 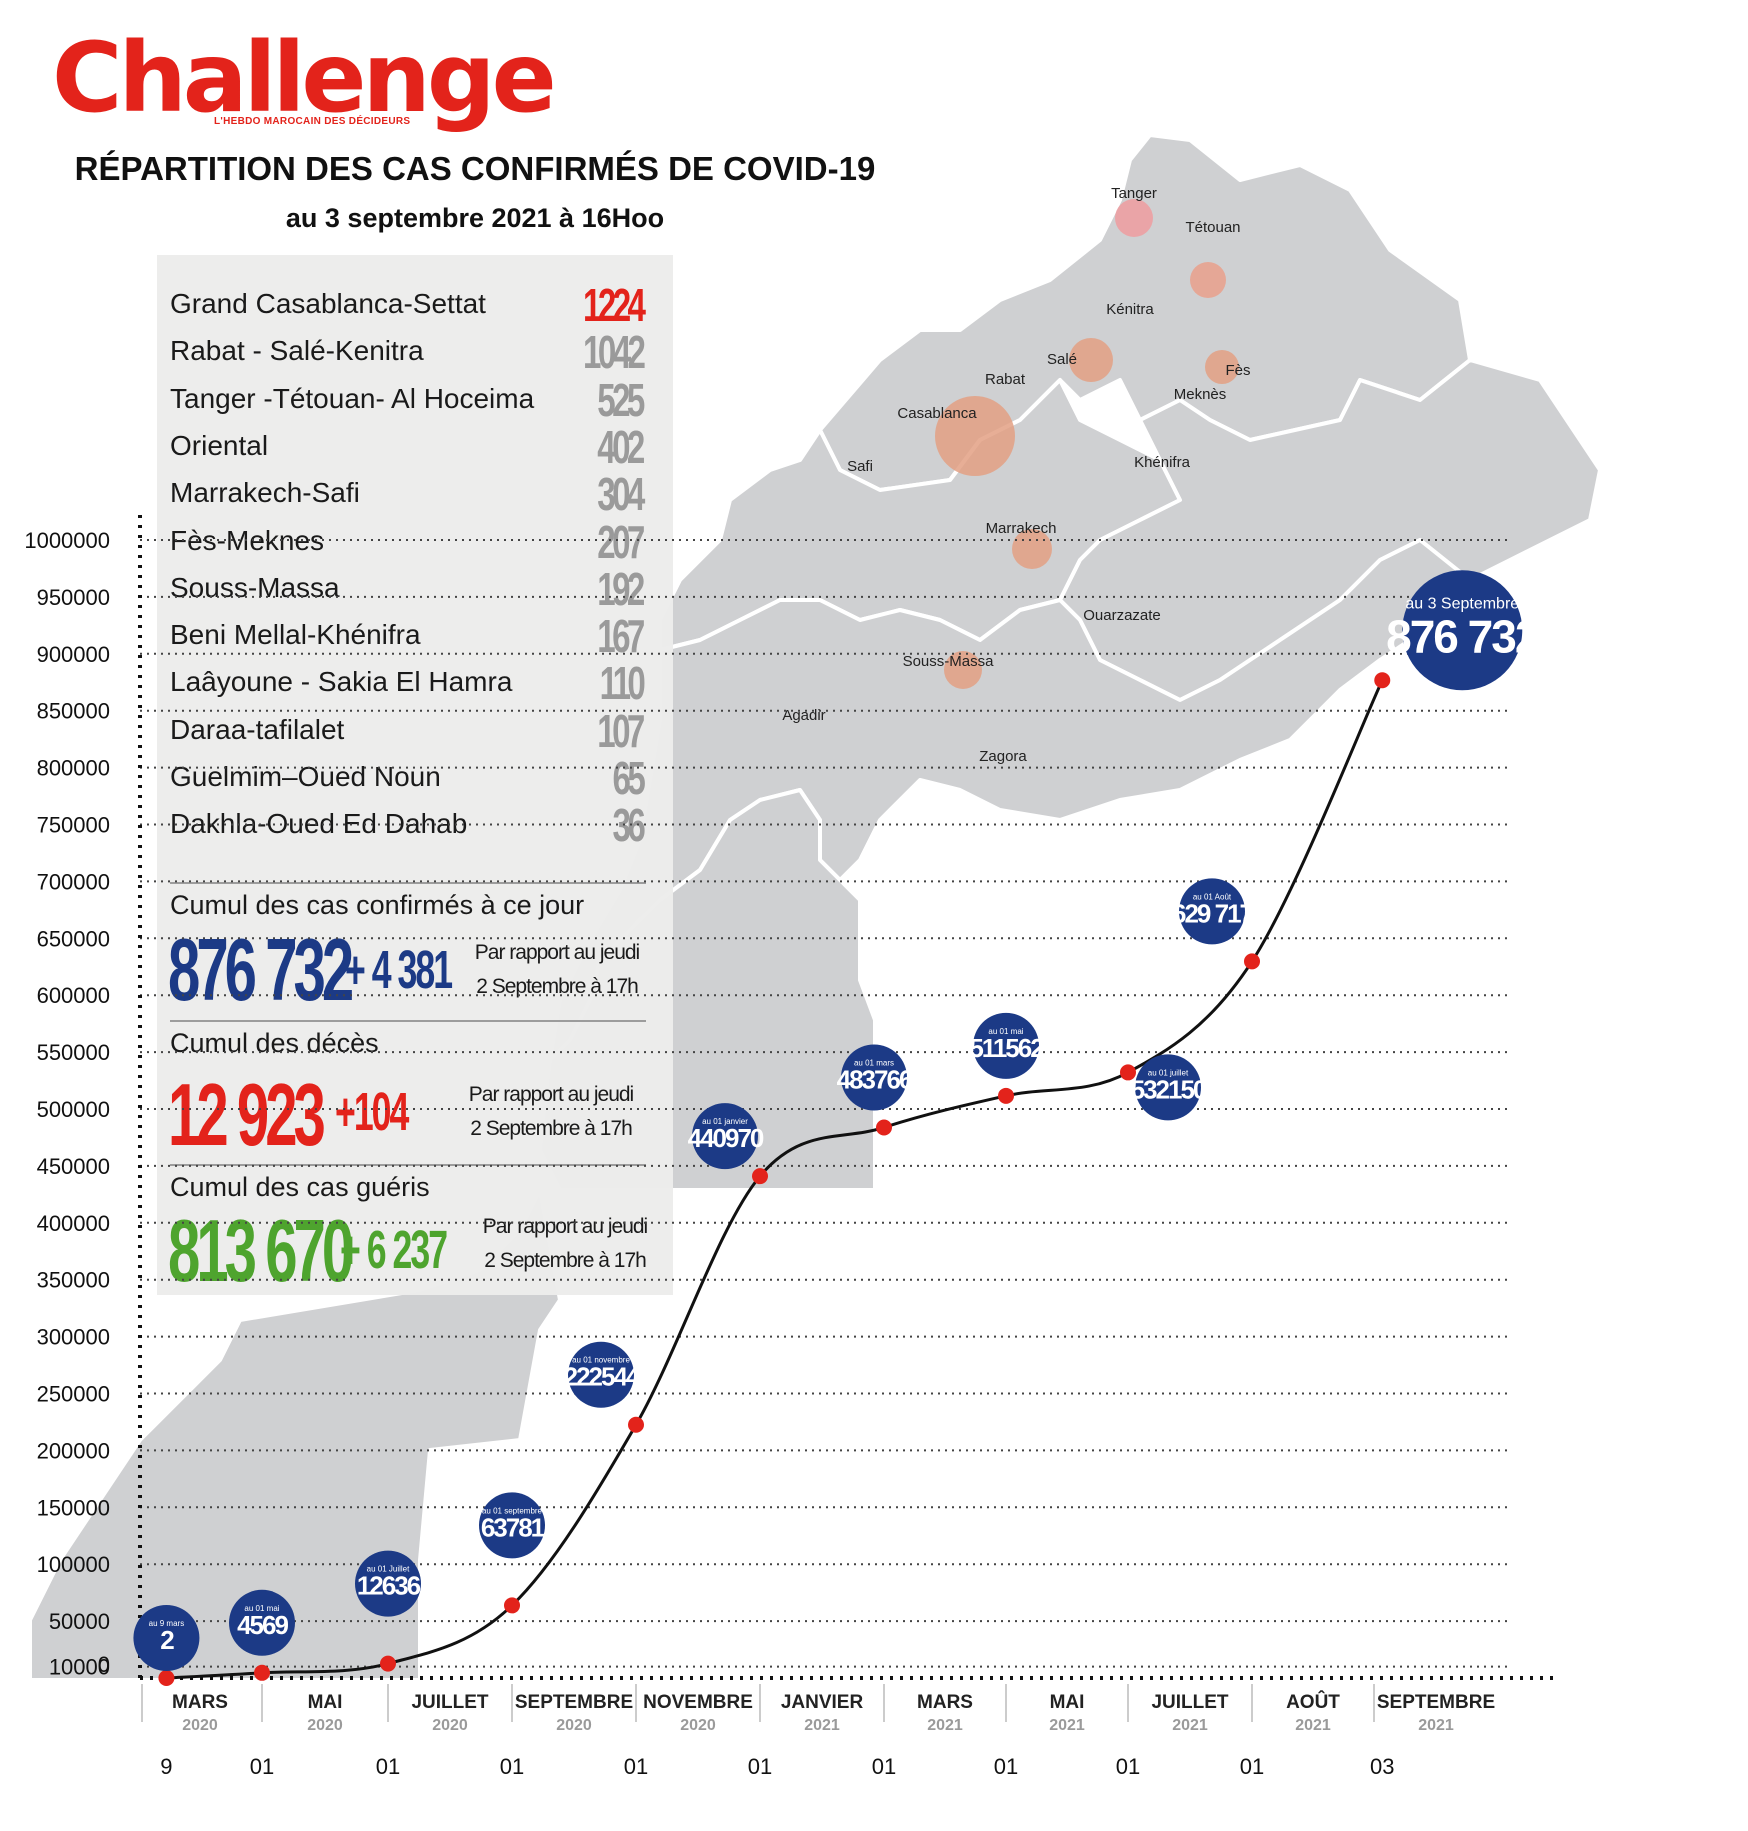 What do you see at coordinates (963, 670) in the screenshot?
I see `bubble-souss-massa` at bounding box center [963, 670].